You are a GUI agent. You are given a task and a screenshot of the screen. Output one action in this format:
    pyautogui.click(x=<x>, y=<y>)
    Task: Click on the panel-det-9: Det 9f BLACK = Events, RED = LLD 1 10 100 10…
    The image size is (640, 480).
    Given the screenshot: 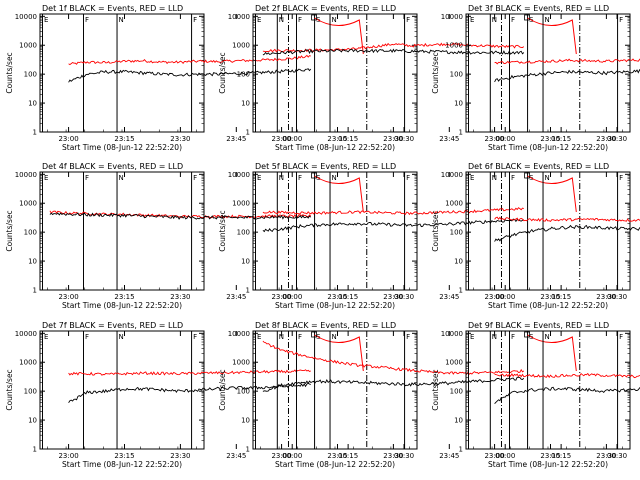 What is the action you would take?
    pyautogui.click(x=535, y=395)
    